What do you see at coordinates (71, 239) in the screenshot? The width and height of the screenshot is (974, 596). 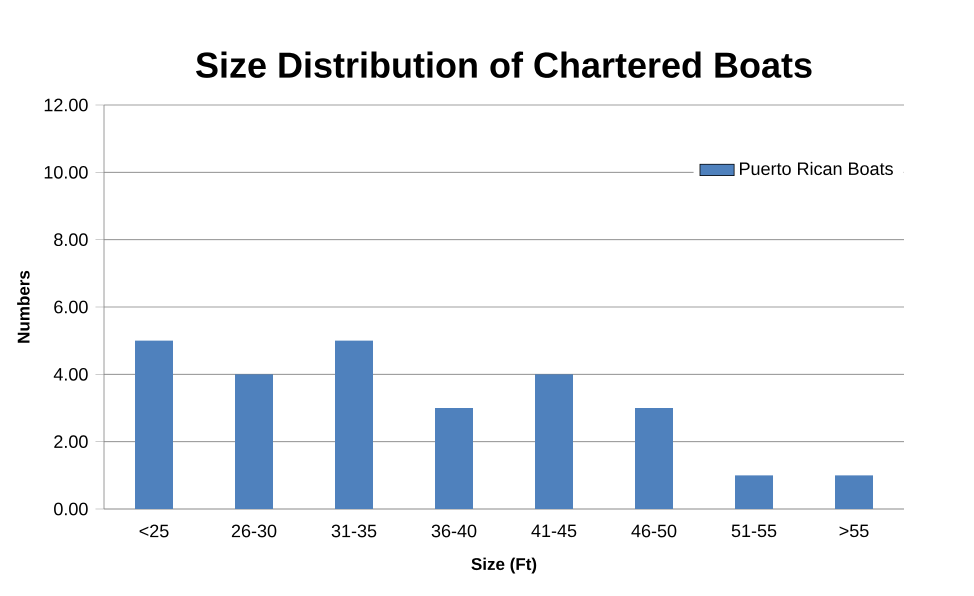 I see `y-tick-label: 8.00` at bounding box center [71, 239].